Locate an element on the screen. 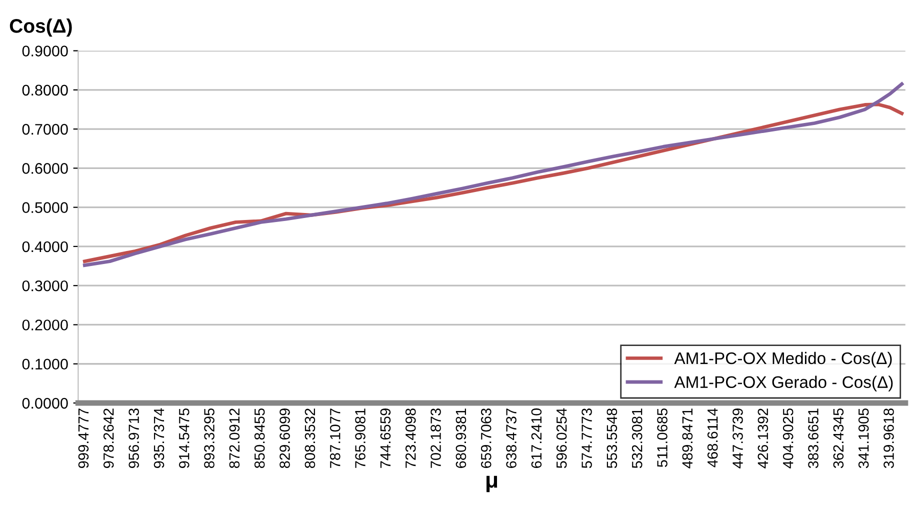  y-tick-label: 0.0000 is located at coordinates (45, 403).